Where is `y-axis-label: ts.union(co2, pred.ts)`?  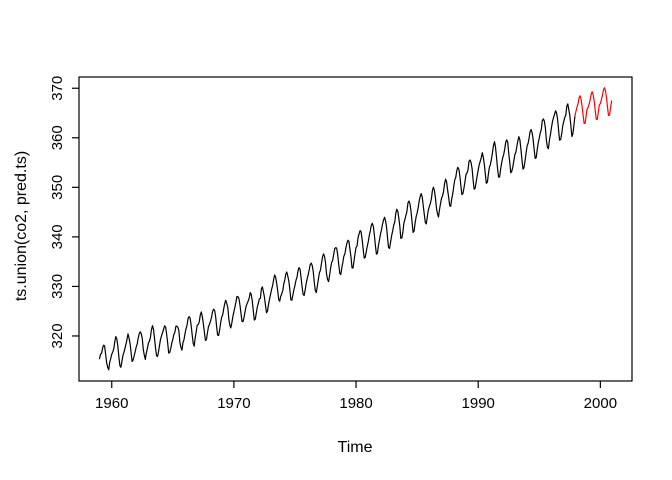
y-axis-label: ts.union(co2, pred.ts) is located at coordinates (21, 226).